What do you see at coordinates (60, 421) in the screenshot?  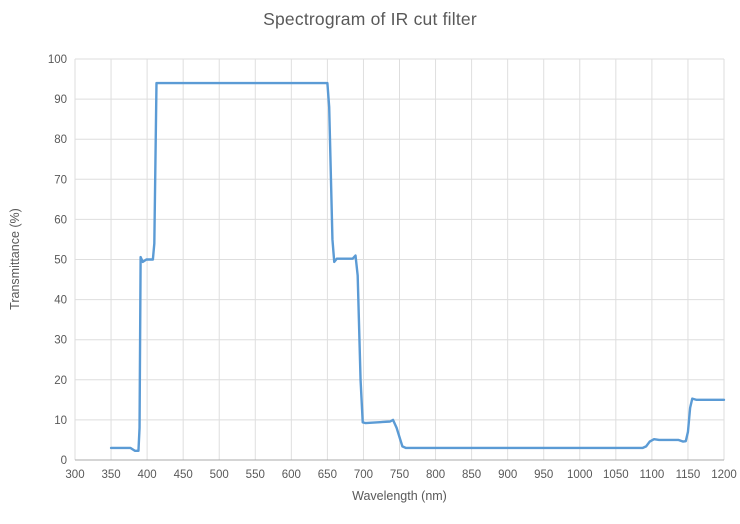 I see `y-tick-label: 10` at bounding box center [60, 421].